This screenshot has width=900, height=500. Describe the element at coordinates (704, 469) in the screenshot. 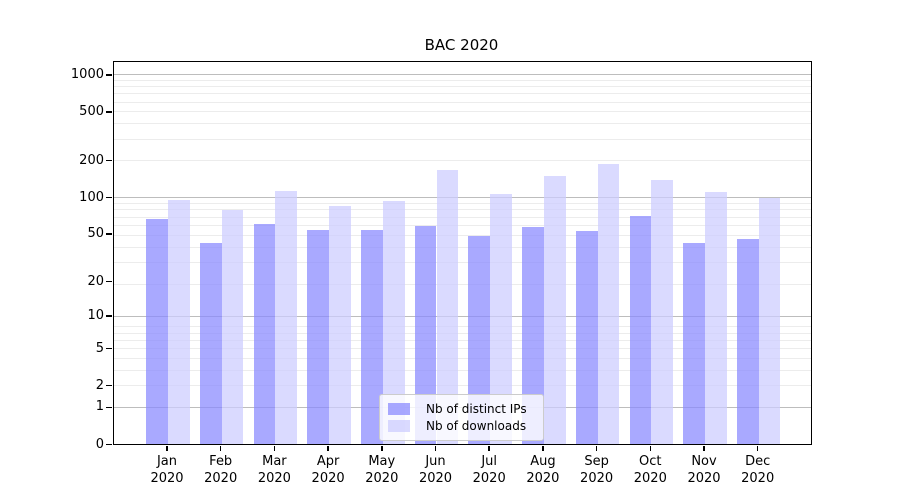

I see `x-tick-label: Nov 2020` at that location.